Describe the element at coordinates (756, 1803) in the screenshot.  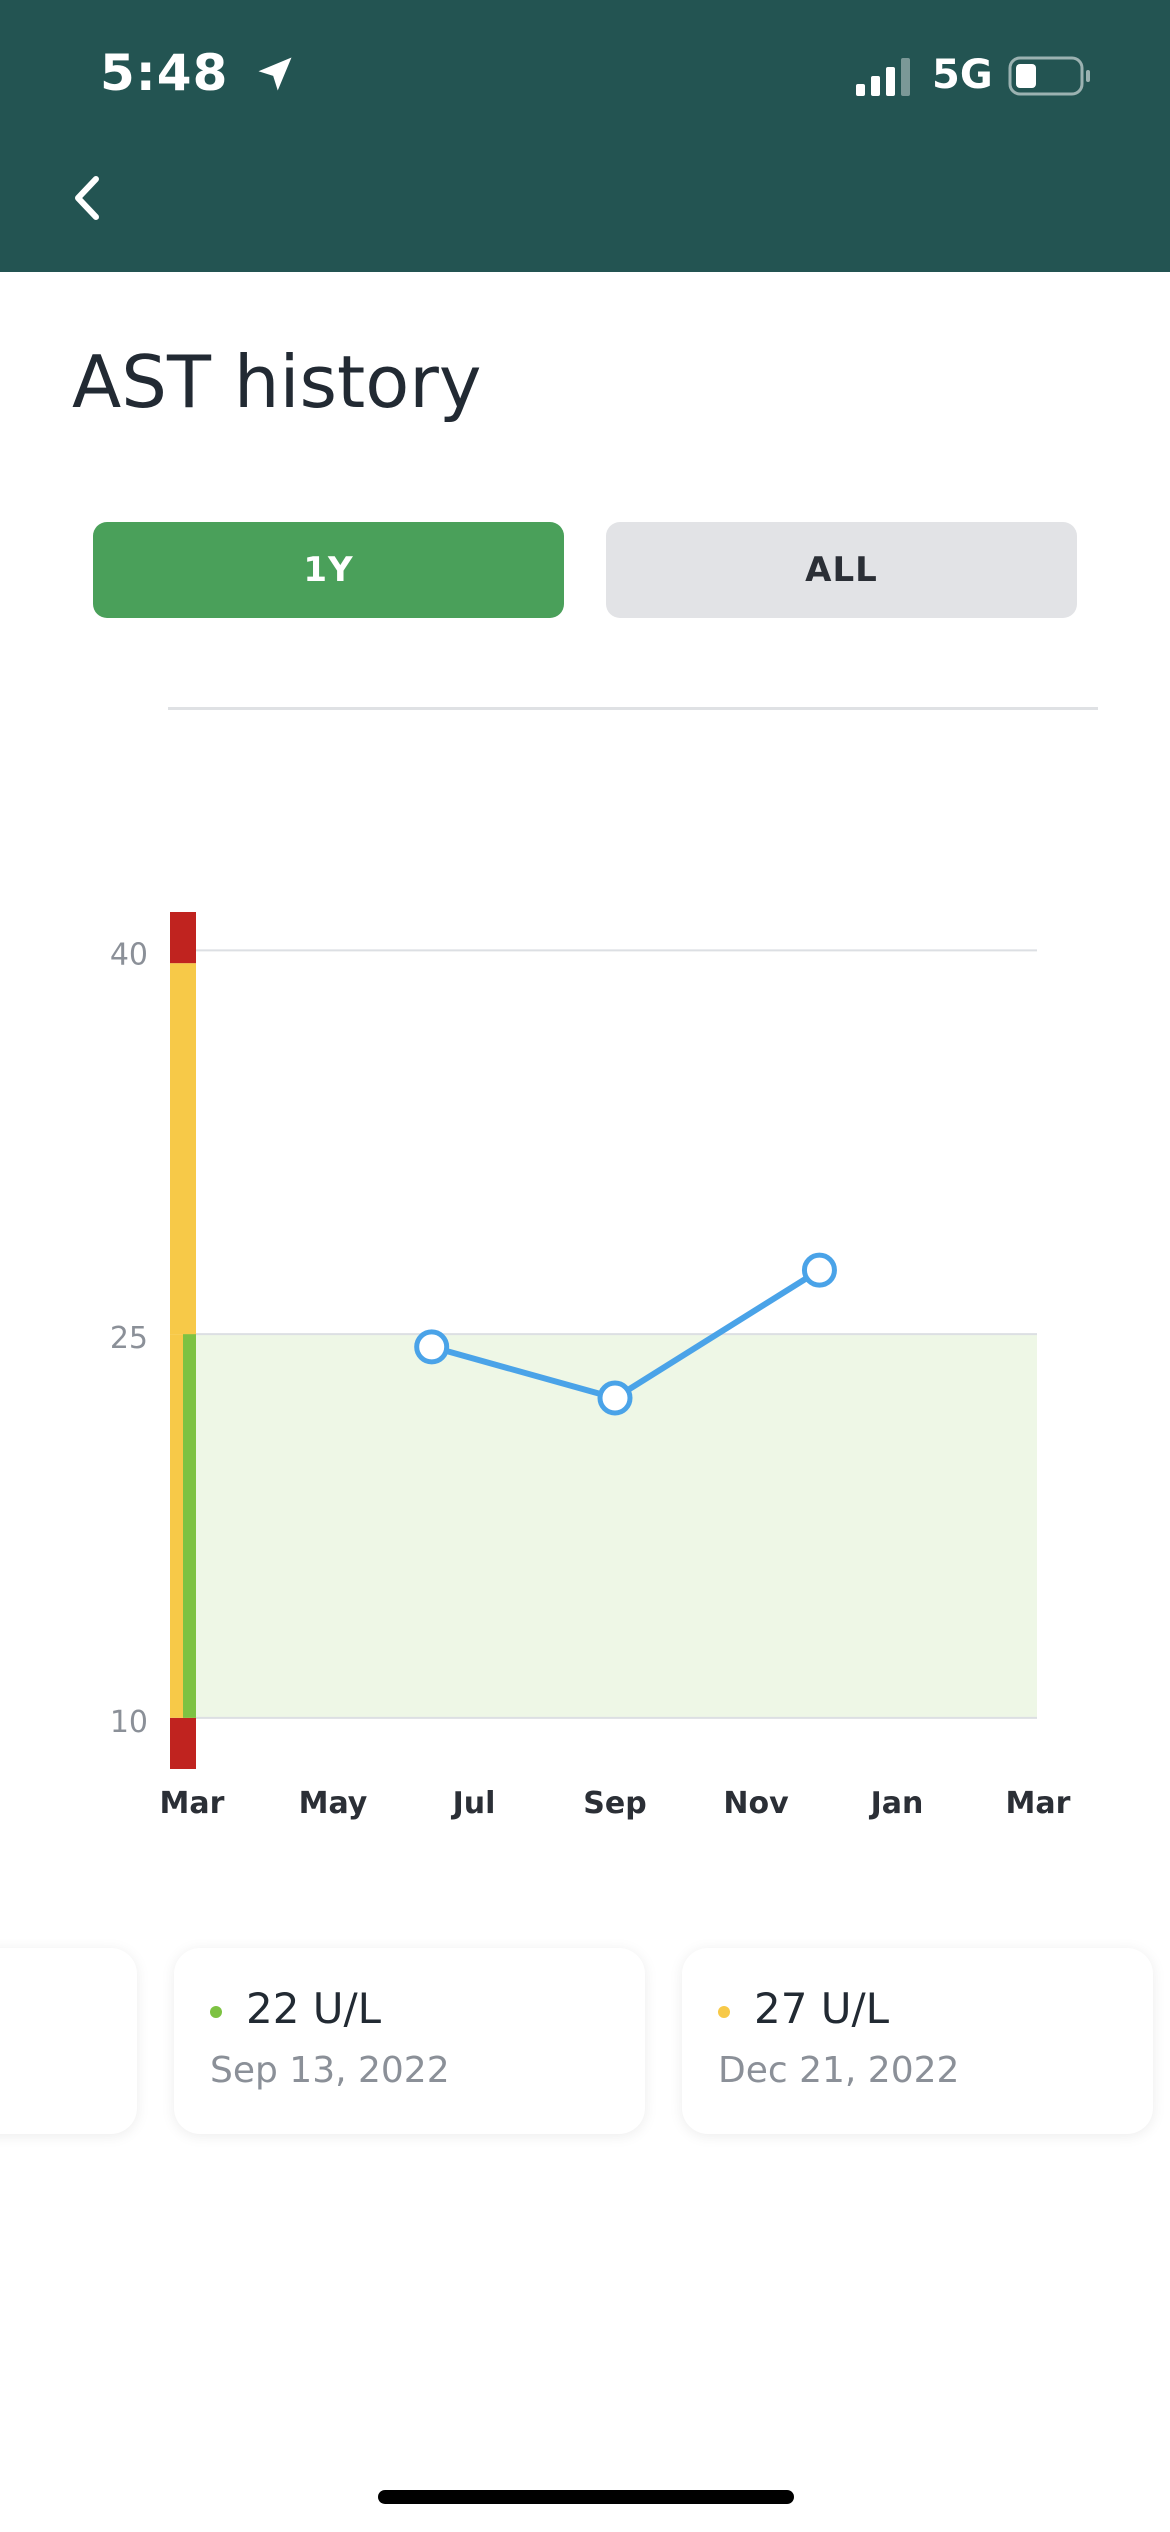
I see `x-tick-label: Nov` at that location.